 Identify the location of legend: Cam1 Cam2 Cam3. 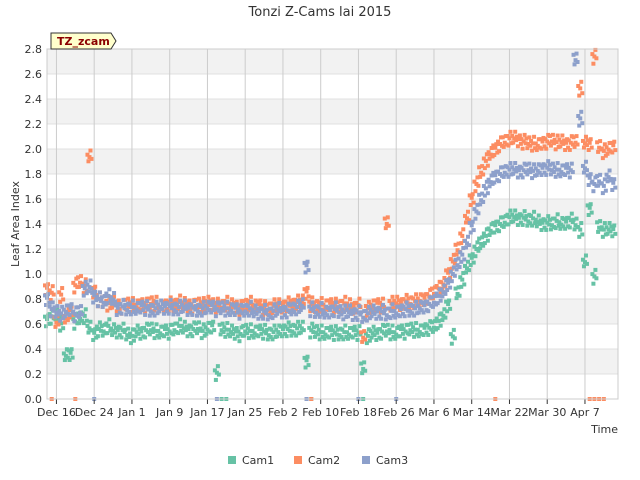
(318, 460).